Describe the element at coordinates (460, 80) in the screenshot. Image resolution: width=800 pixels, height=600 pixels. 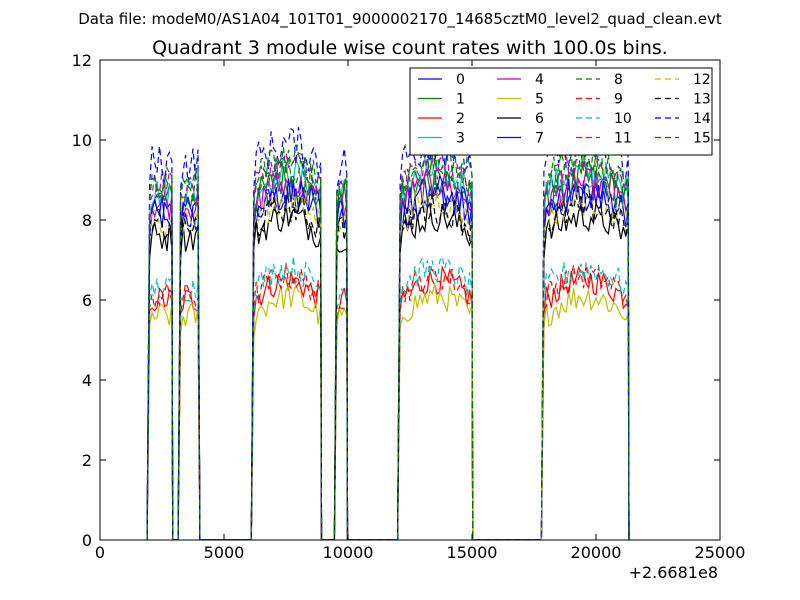
I see `legend-label-0: 0` at that location.